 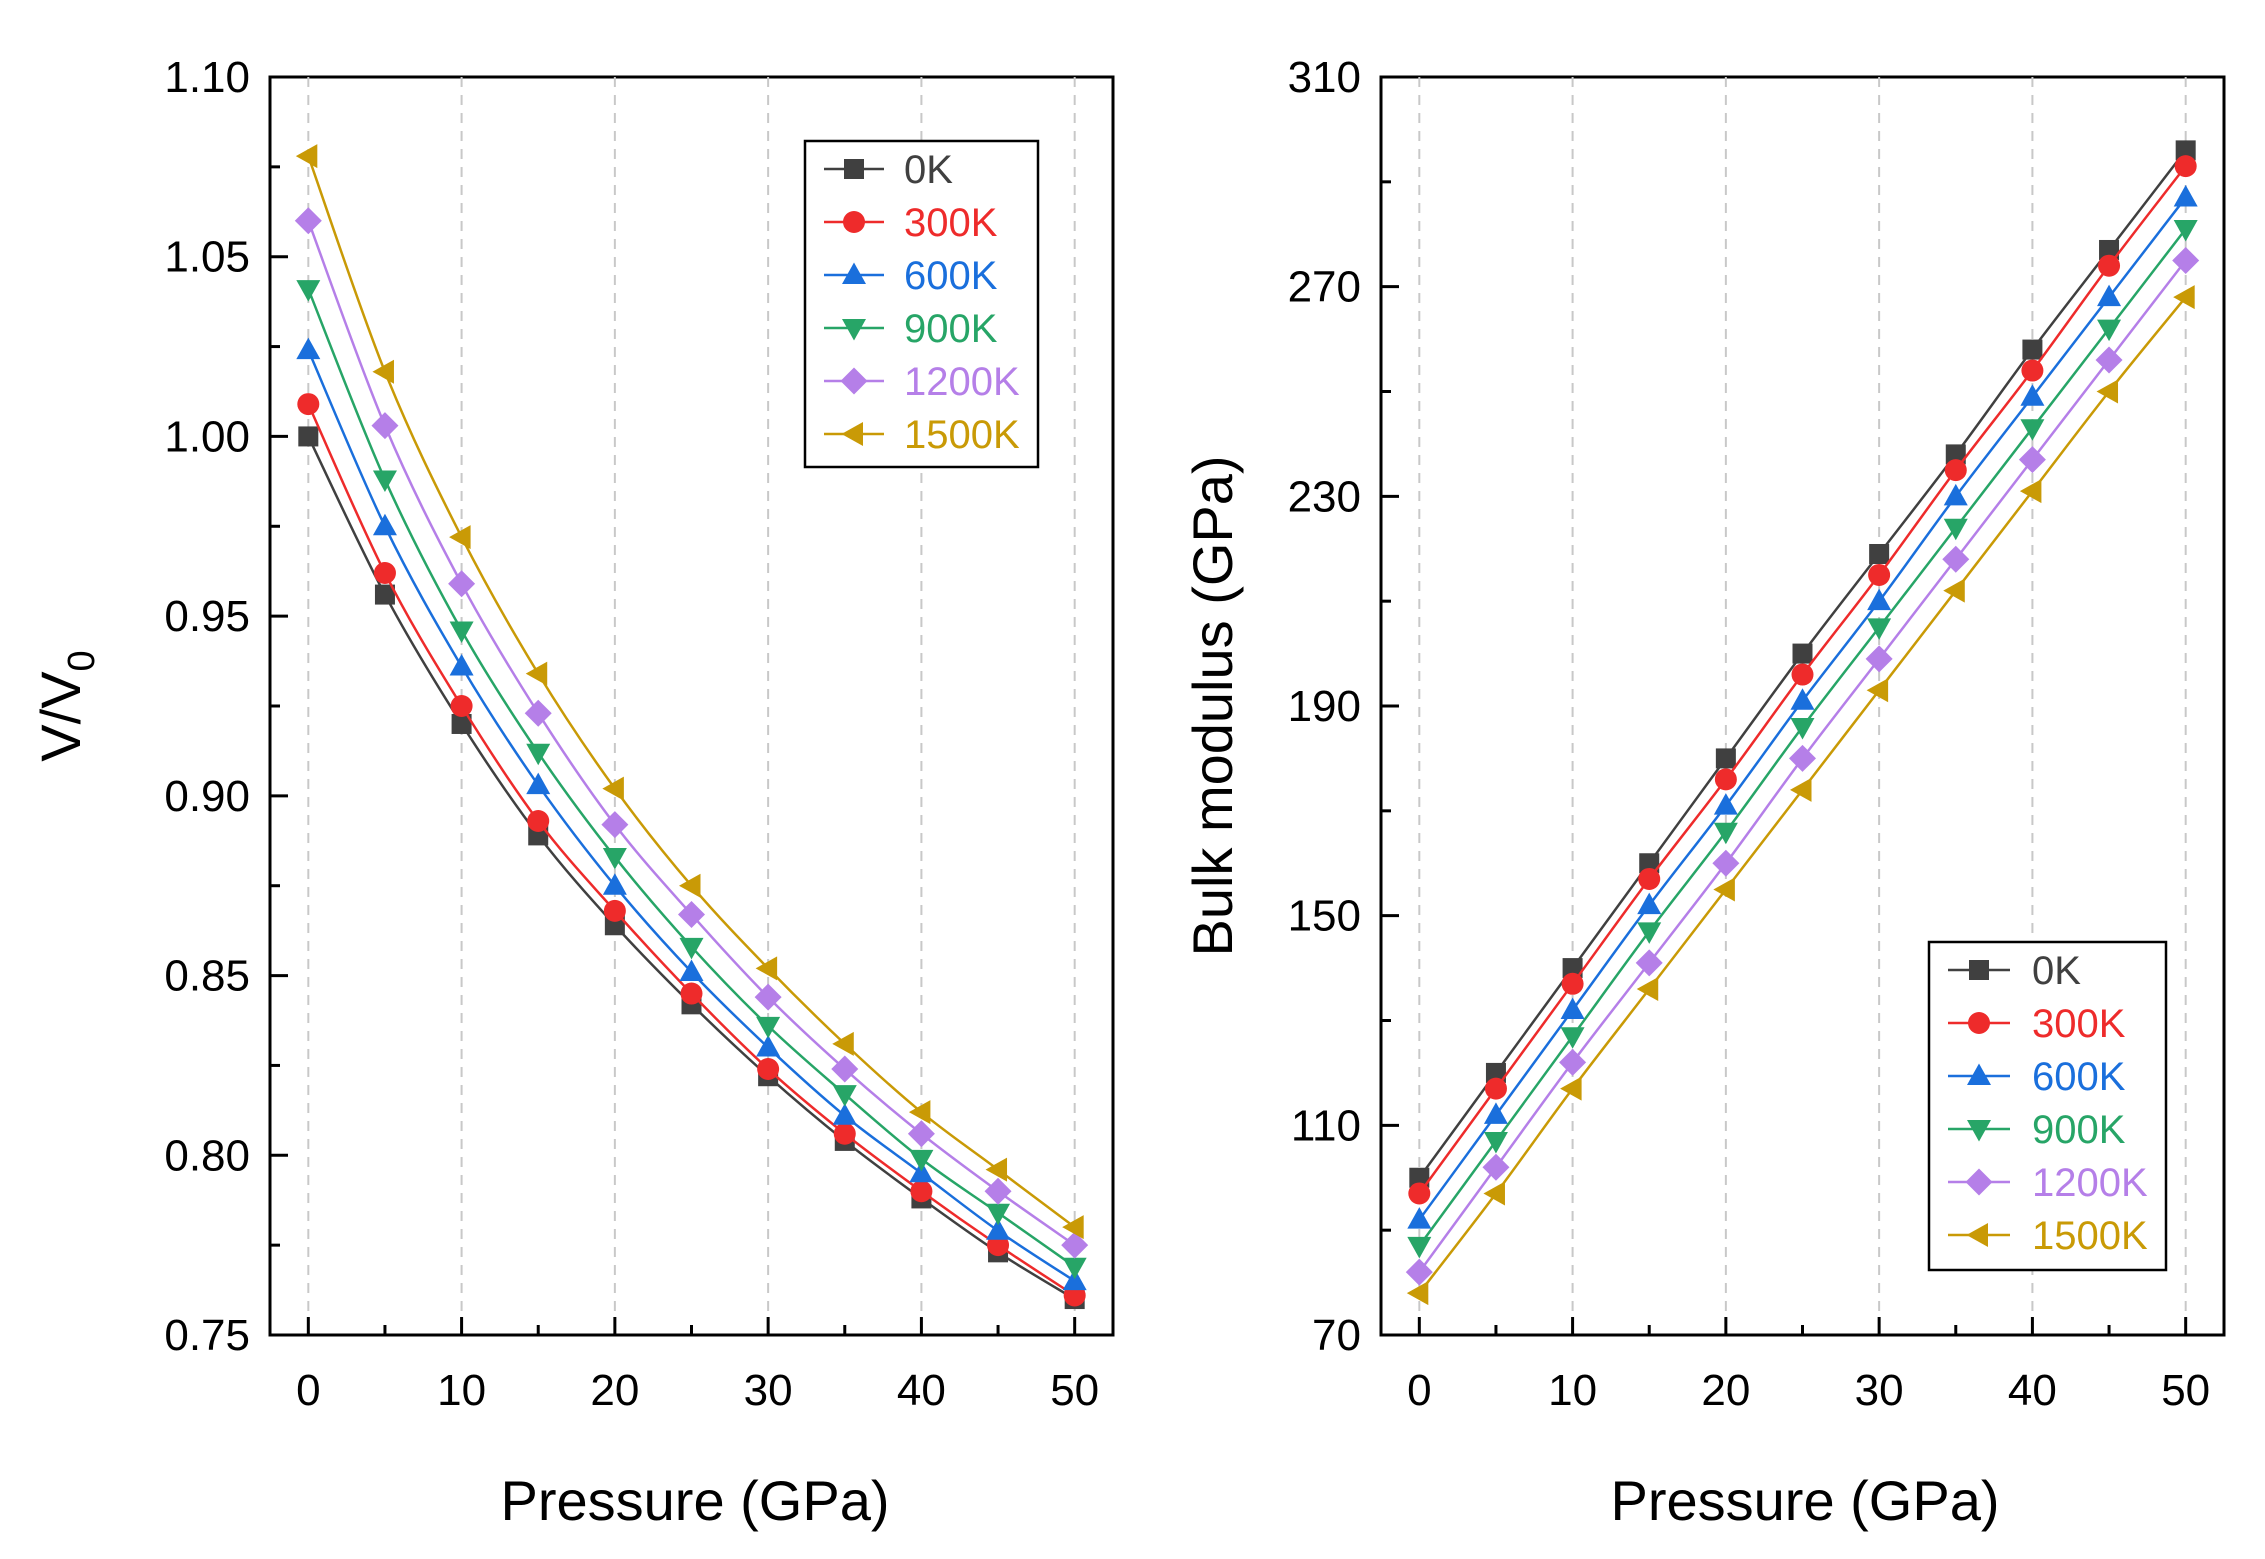 I want to click on volume-ratio-x-tick-label: 0, so click(x=308, y=1390).